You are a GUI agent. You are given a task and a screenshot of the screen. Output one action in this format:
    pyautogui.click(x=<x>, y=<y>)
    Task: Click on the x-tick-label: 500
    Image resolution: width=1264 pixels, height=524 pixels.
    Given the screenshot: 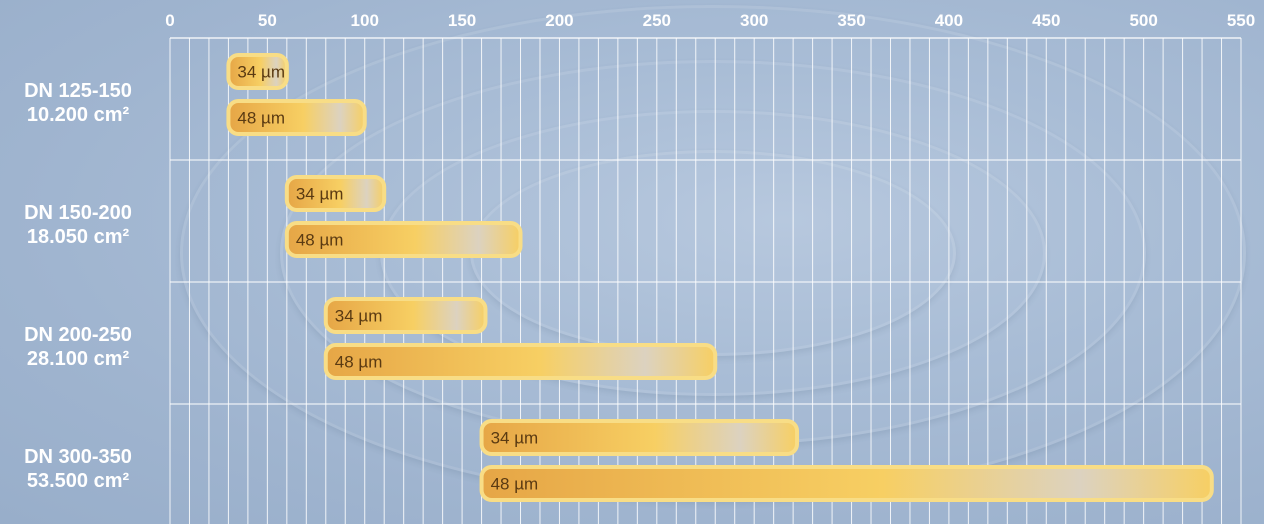 What is the action you would take?
    pyautogui.click(x=1143, y=20)
    